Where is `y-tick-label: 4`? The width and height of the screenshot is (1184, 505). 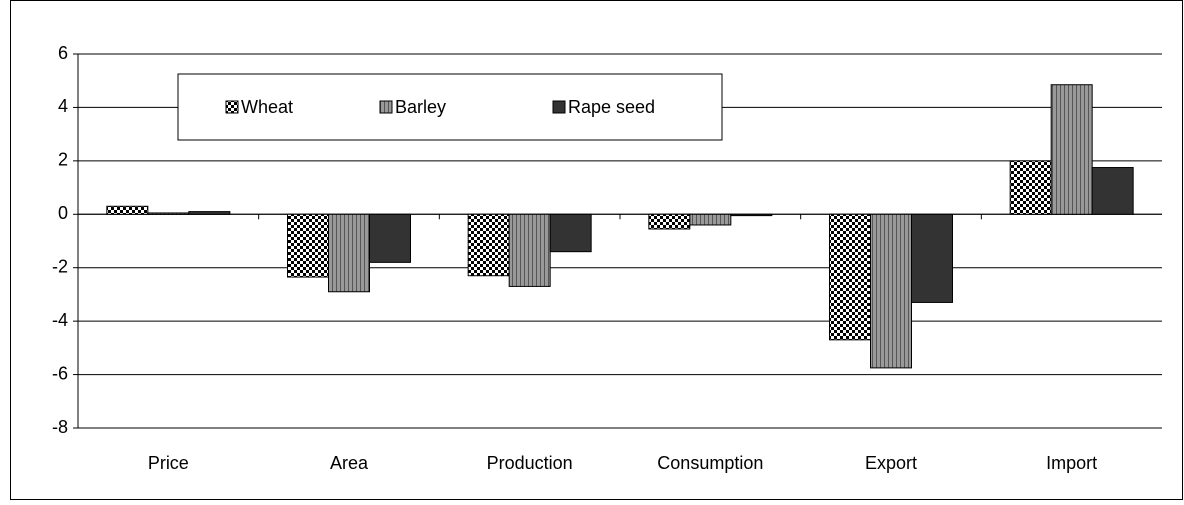
y-tick-label: 4 is located at coordinates (63, 106).